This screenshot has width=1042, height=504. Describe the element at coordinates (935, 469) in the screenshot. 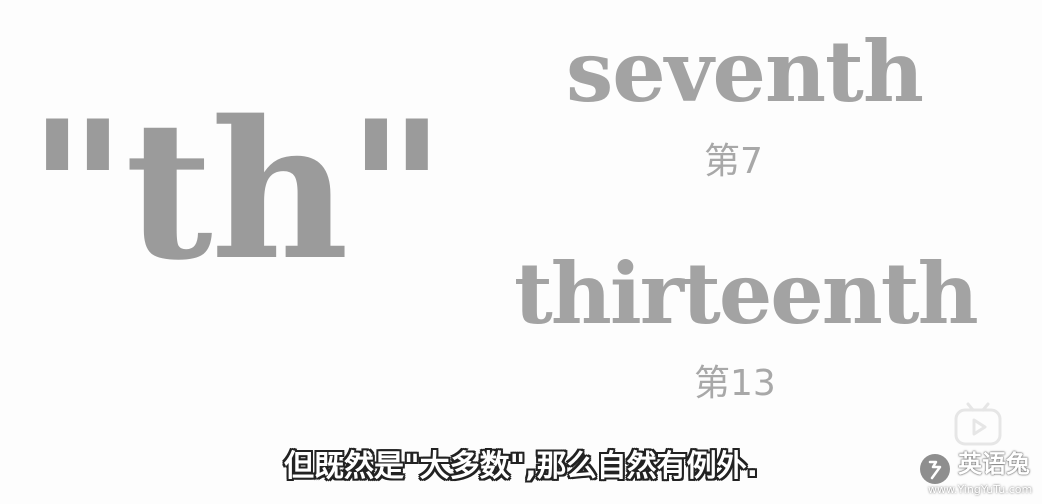

I see `rabbit-logo-icon` at that location.